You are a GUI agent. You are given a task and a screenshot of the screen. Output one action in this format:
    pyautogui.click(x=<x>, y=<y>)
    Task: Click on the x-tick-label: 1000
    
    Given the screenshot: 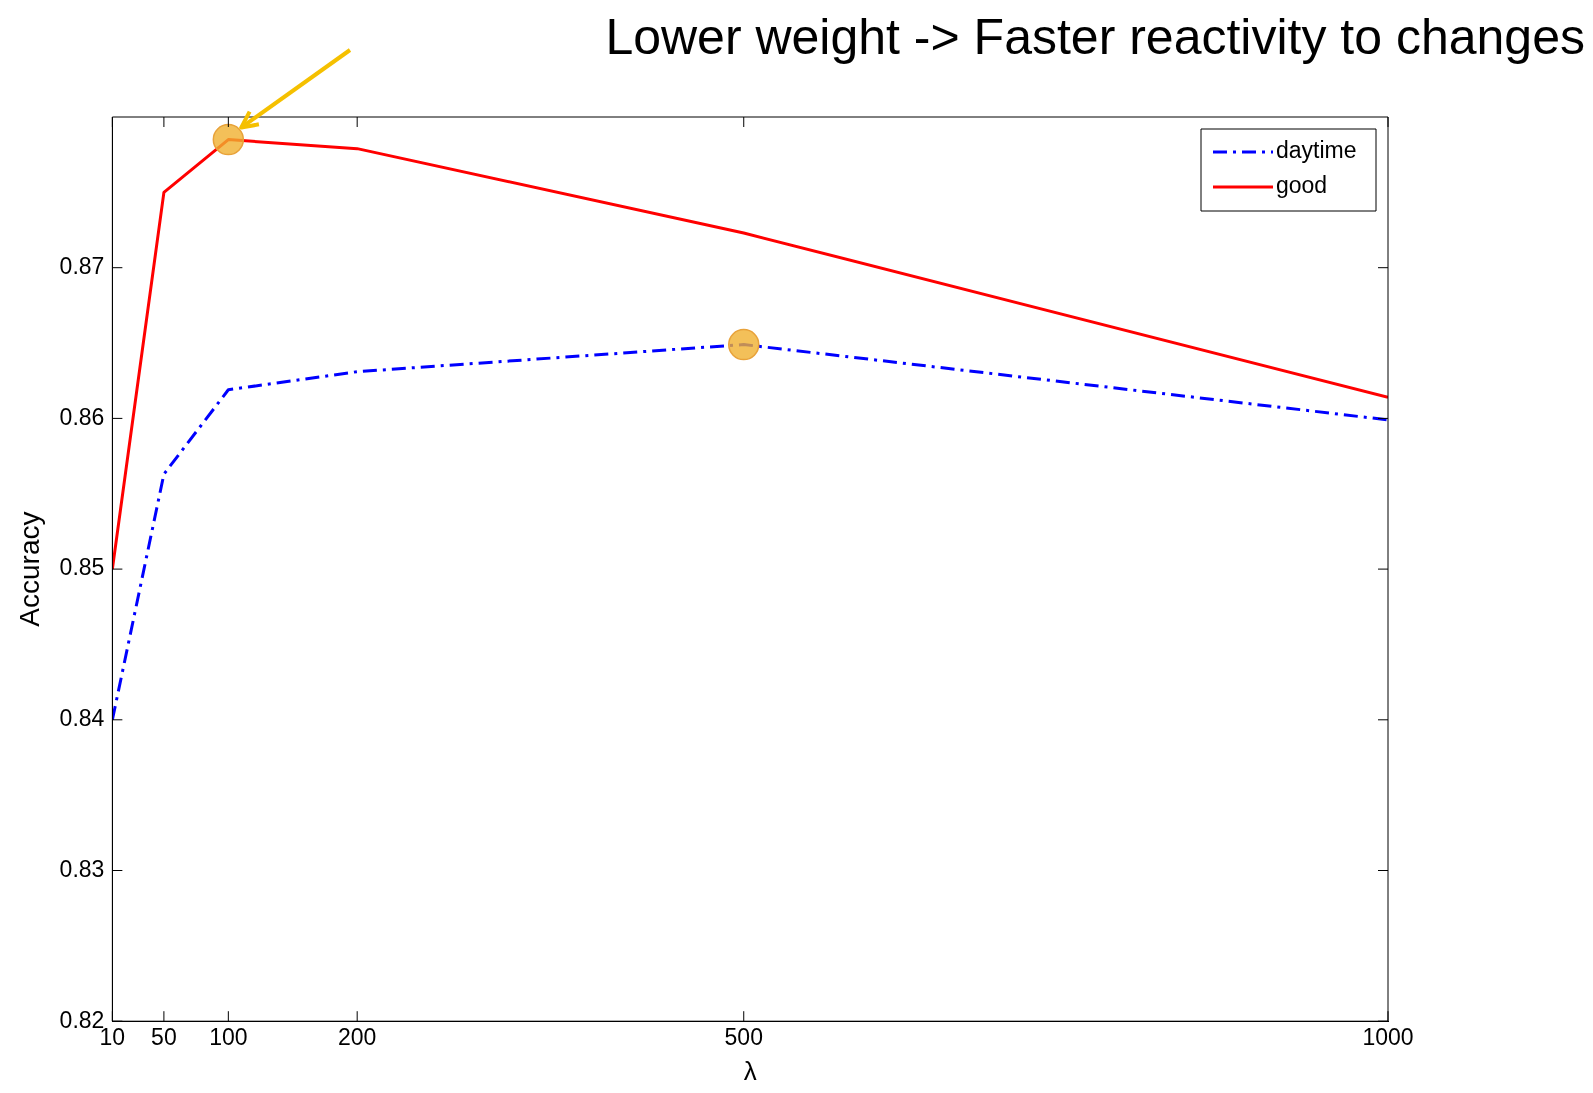 What is the action you would take?
    pyautogui.click(x=1388, y=1037)
    